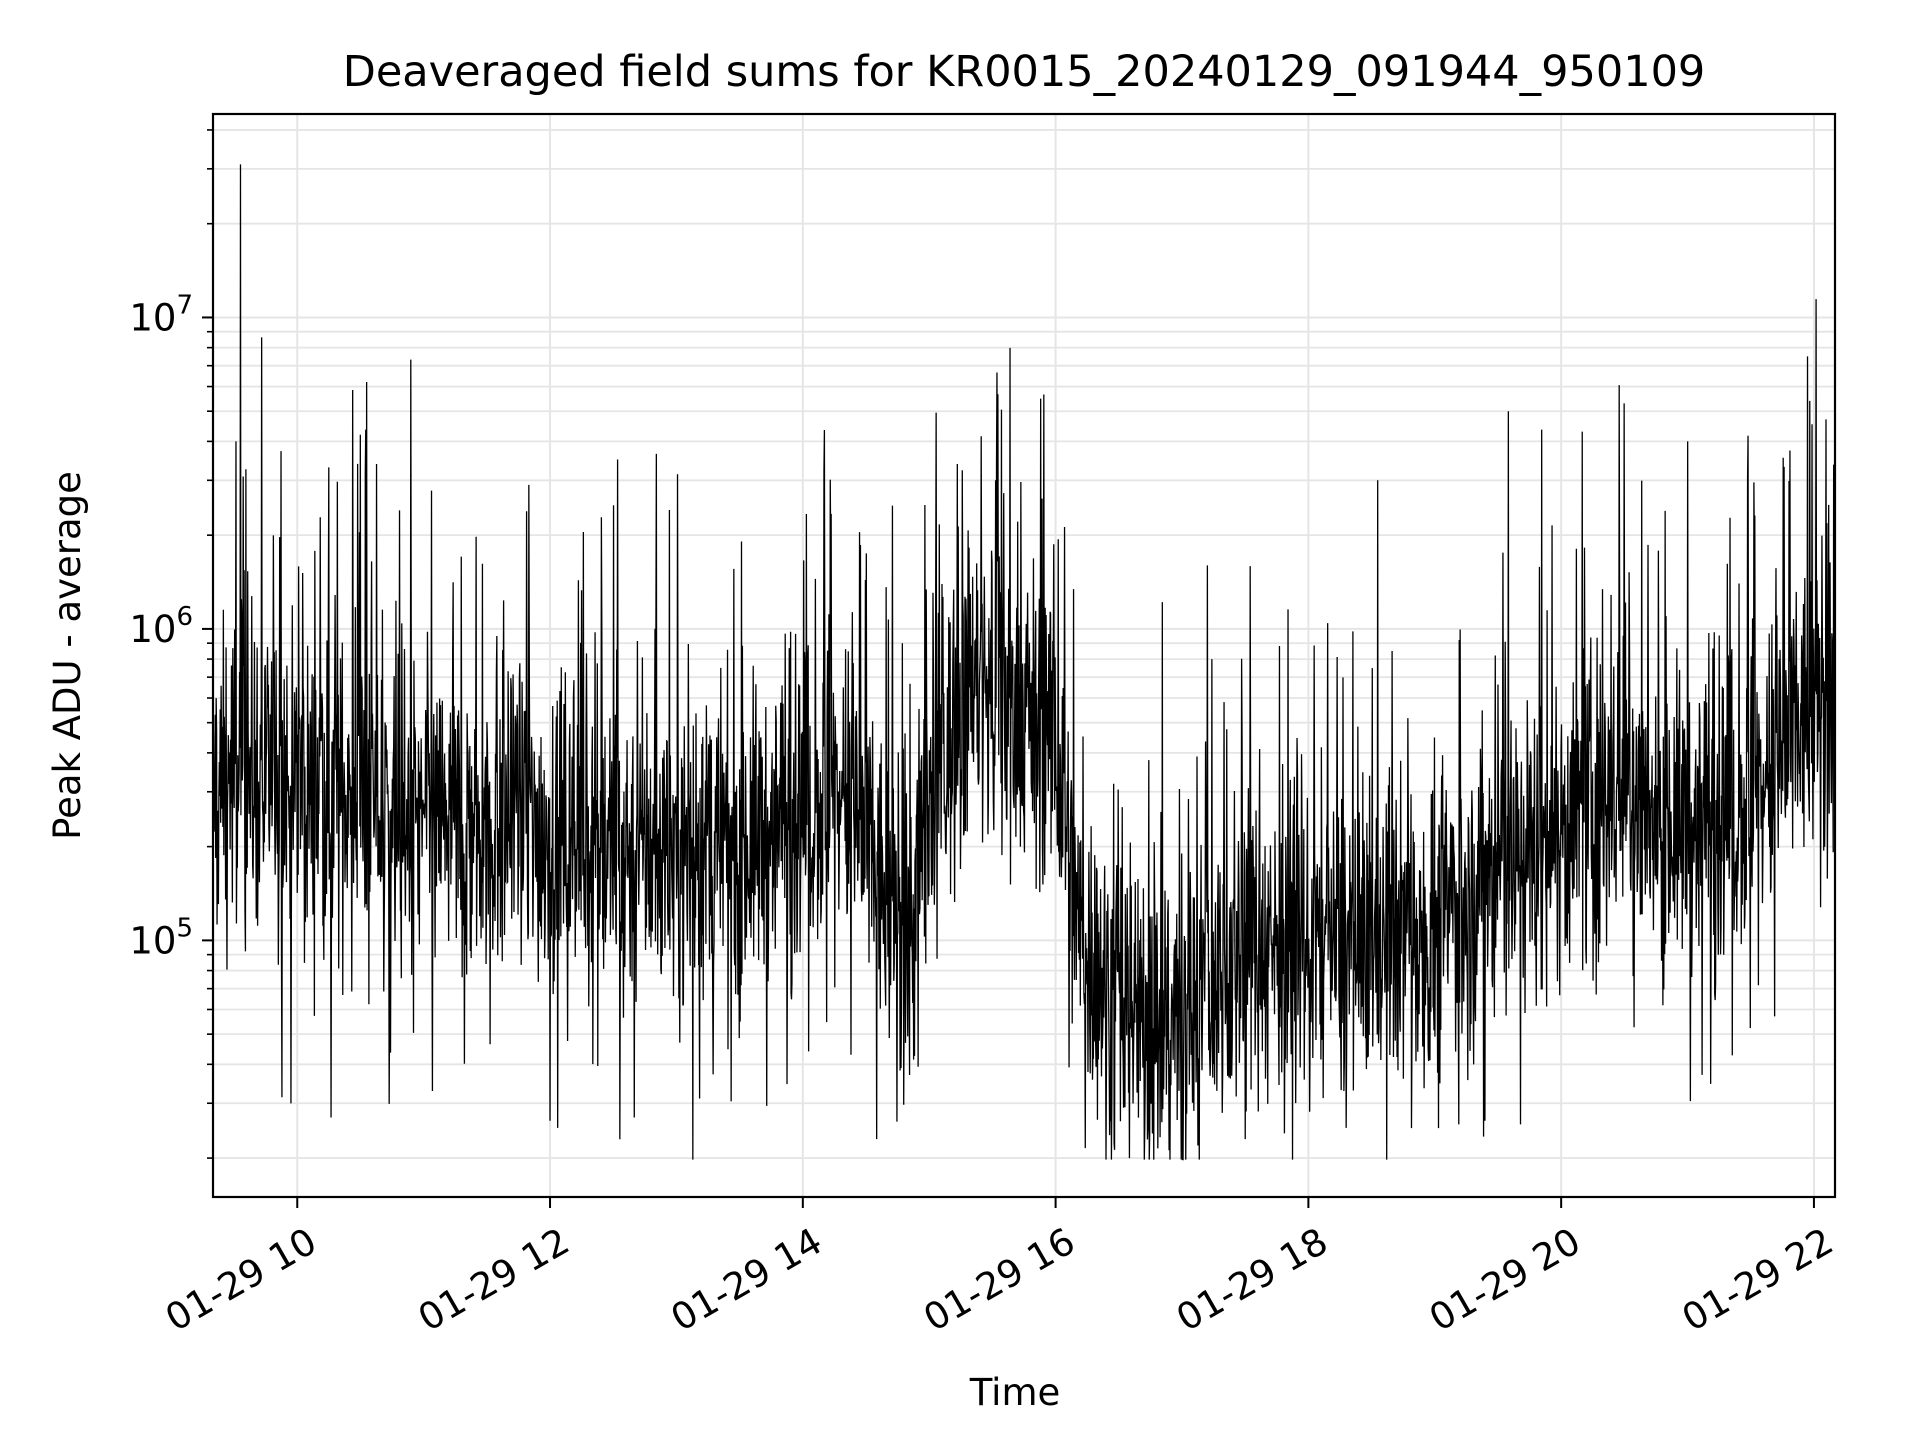  I want to click on y-axis-label: Peak ADU - average, so click(67, 655).